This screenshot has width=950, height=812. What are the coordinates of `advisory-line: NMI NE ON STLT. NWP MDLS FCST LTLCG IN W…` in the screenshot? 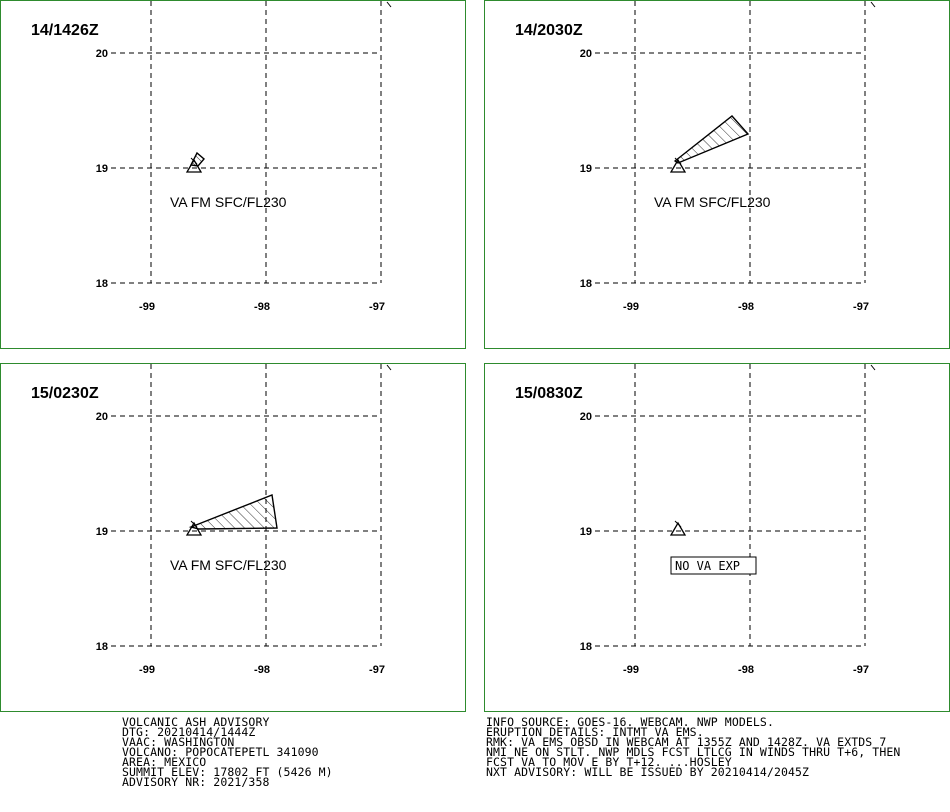 It's located at (693, 752).